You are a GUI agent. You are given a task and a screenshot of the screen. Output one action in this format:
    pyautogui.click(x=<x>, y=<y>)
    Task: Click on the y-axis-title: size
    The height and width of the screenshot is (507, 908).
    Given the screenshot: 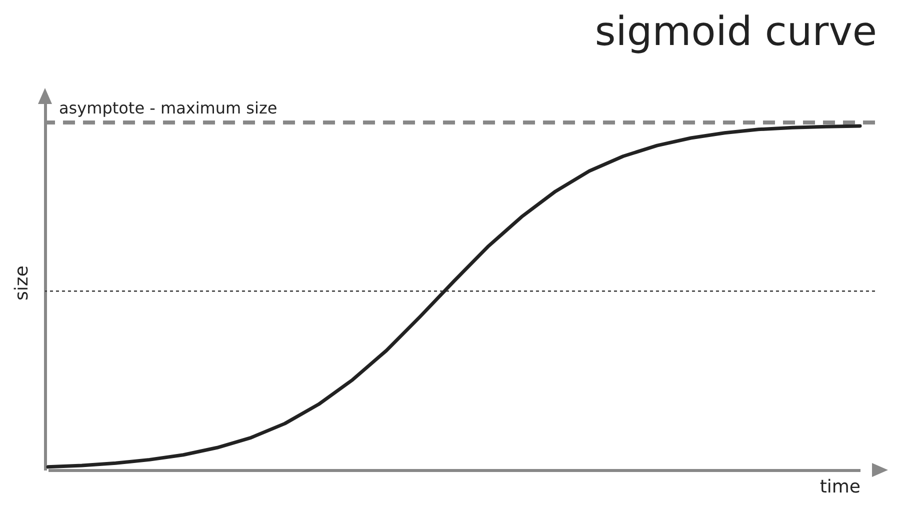 What is the action you would take?
    pyautogui.click(x=22, y=283)
    